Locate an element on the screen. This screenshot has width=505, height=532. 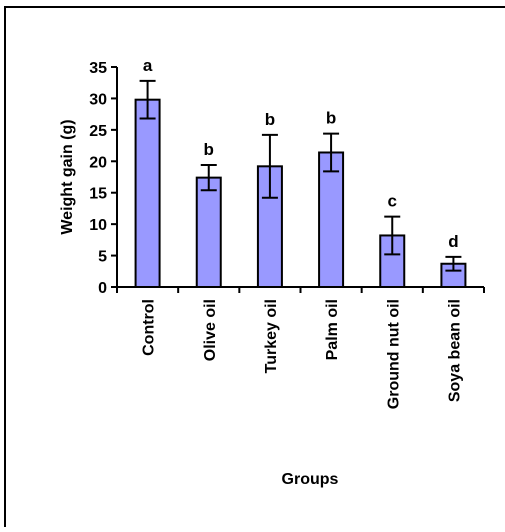
x-tick-label: Control is located at coordinates (149, 327).